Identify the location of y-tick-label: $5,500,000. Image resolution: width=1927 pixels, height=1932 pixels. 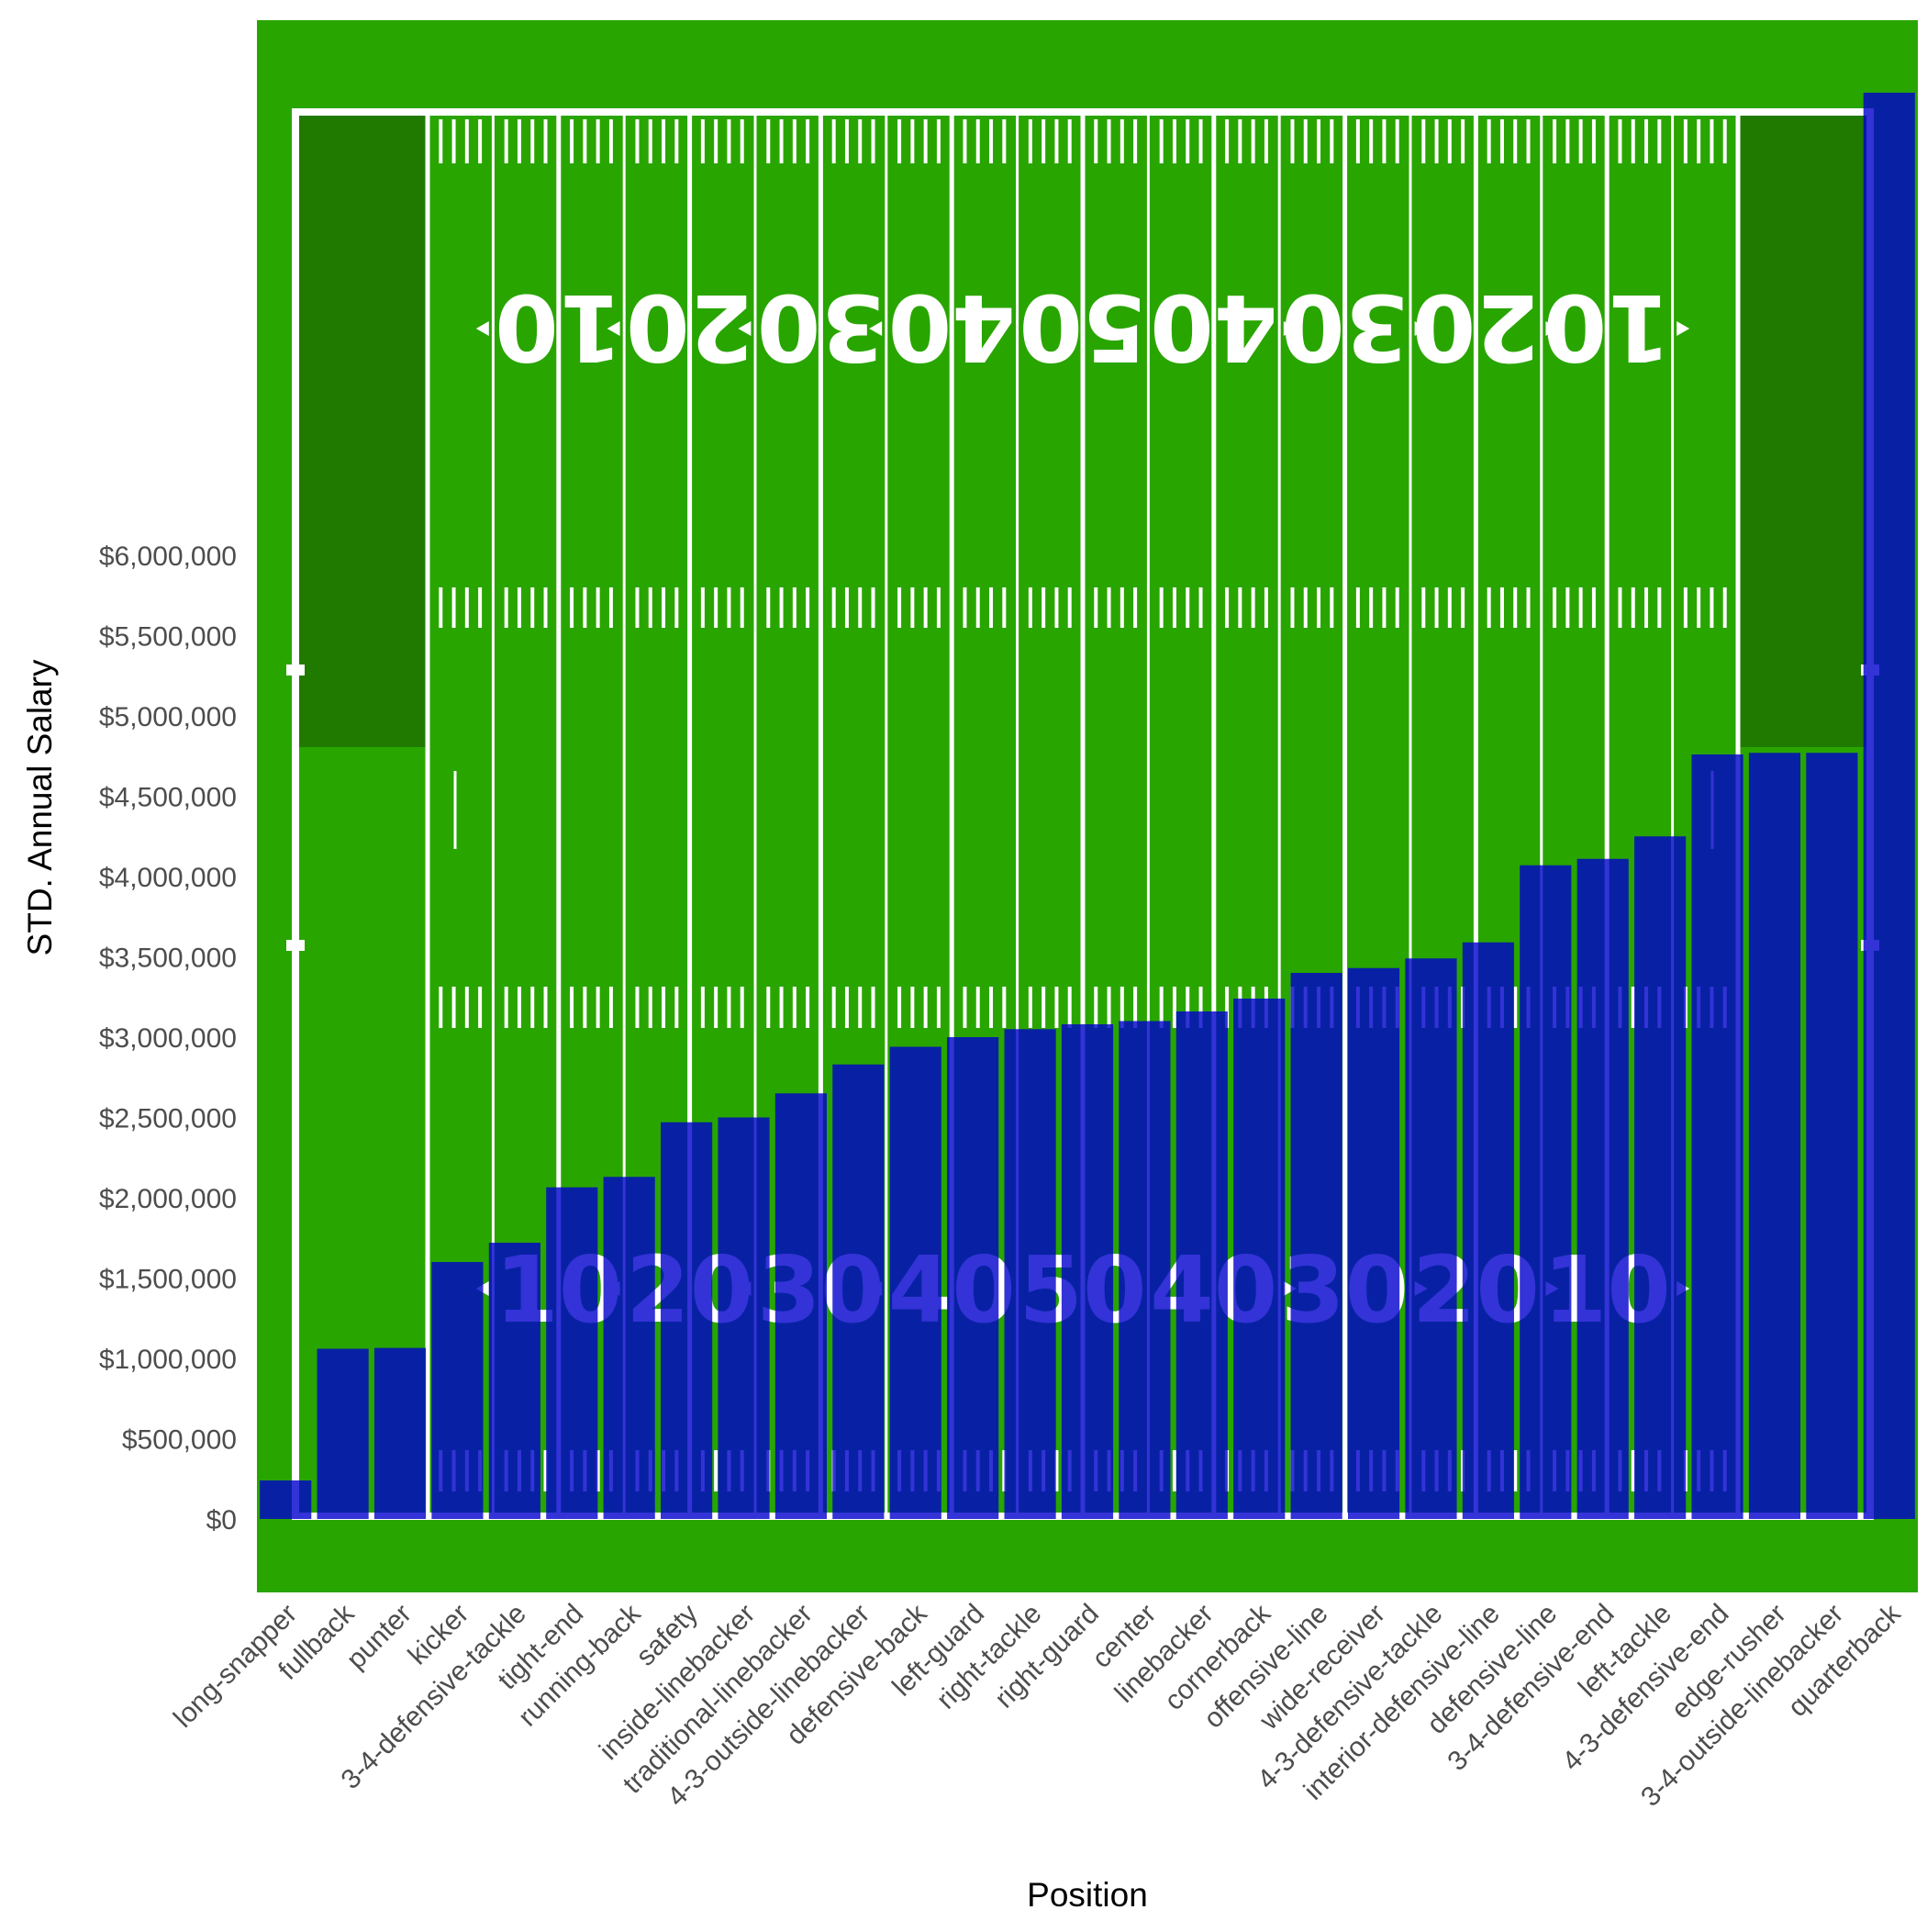
(168, 637).